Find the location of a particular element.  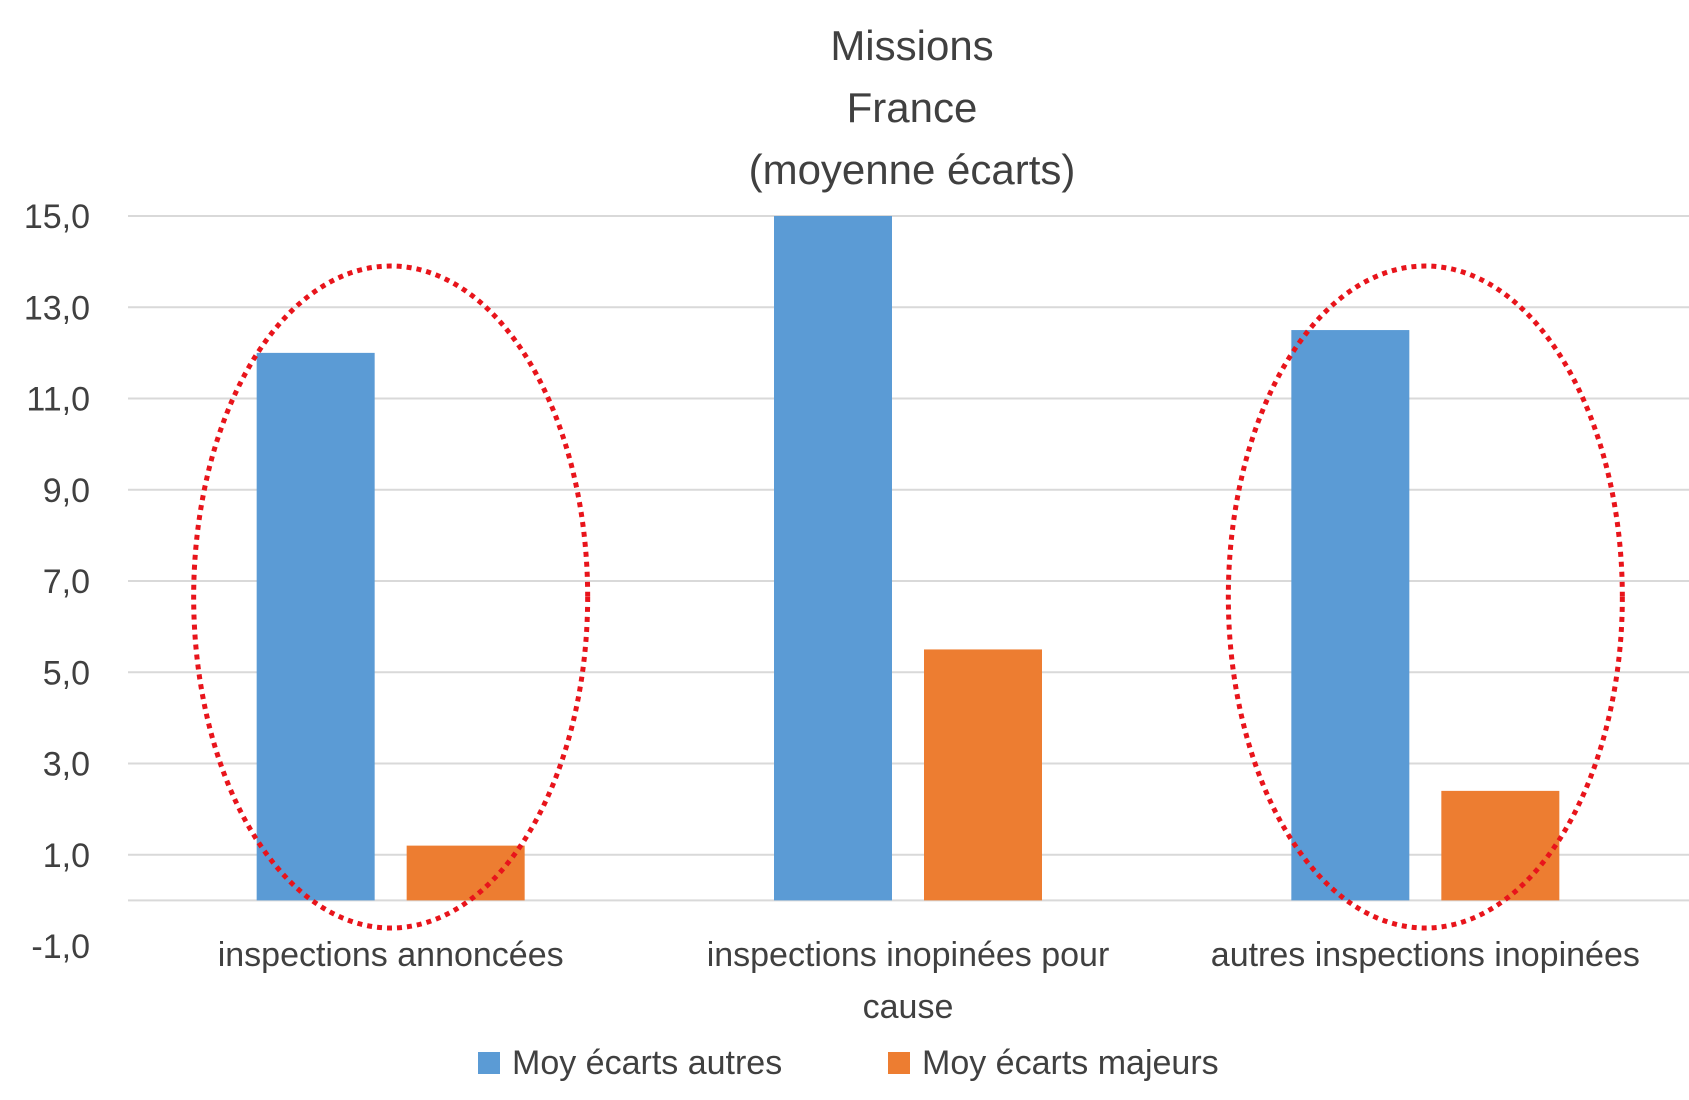

y-tick-label: 5,0 is located at coordinates (66, 673).